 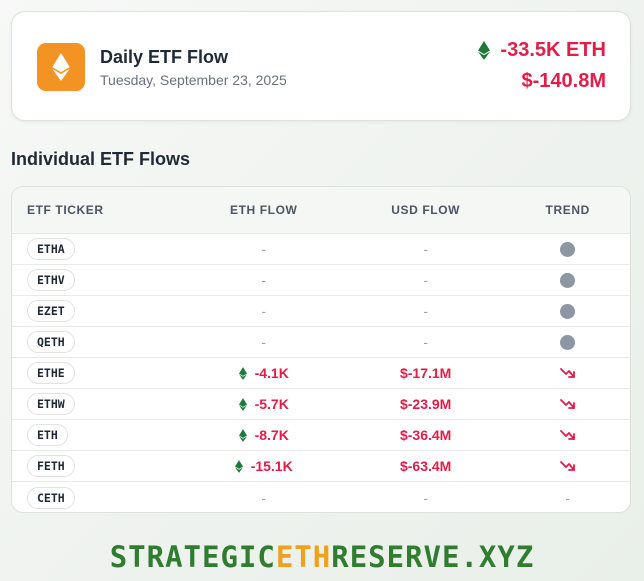 I want to click on table-row: ETHA - -, so click(x=321, y=249).